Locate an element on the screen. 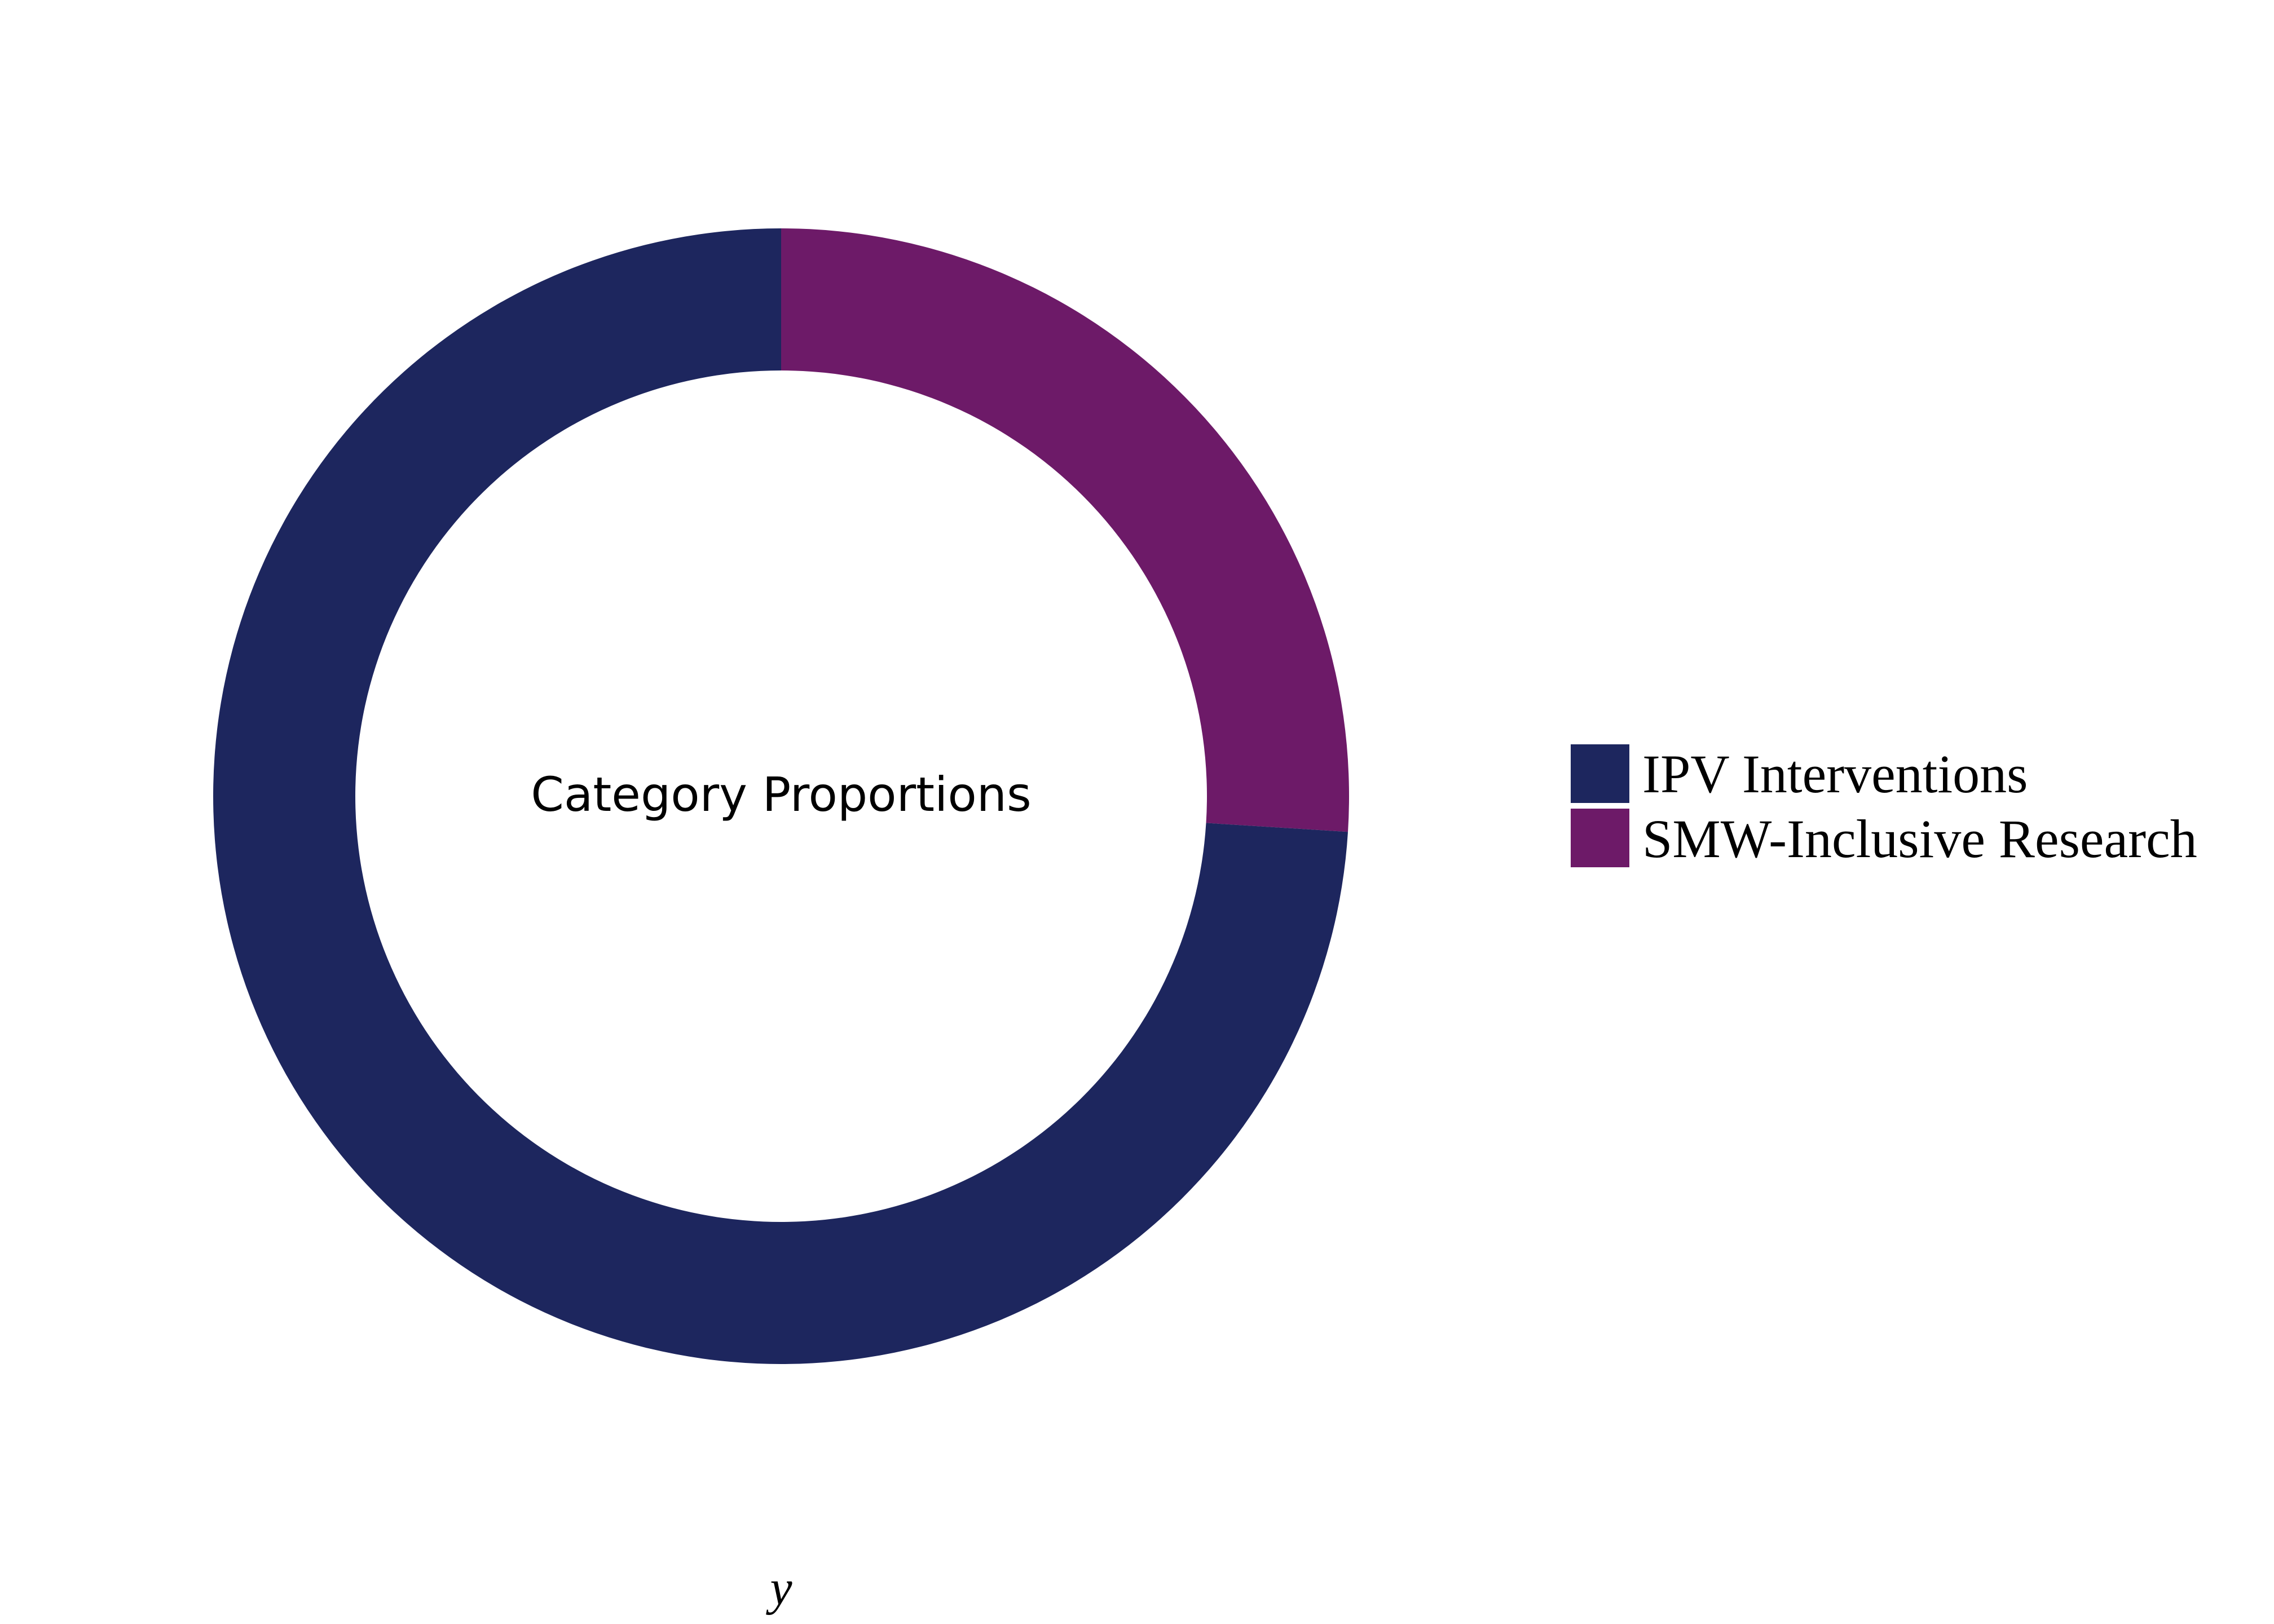 Image resolution: width=2274 pixels, height=1624 pixels. donut-center-label: Category Proportions is located at coordinates (781, 794).